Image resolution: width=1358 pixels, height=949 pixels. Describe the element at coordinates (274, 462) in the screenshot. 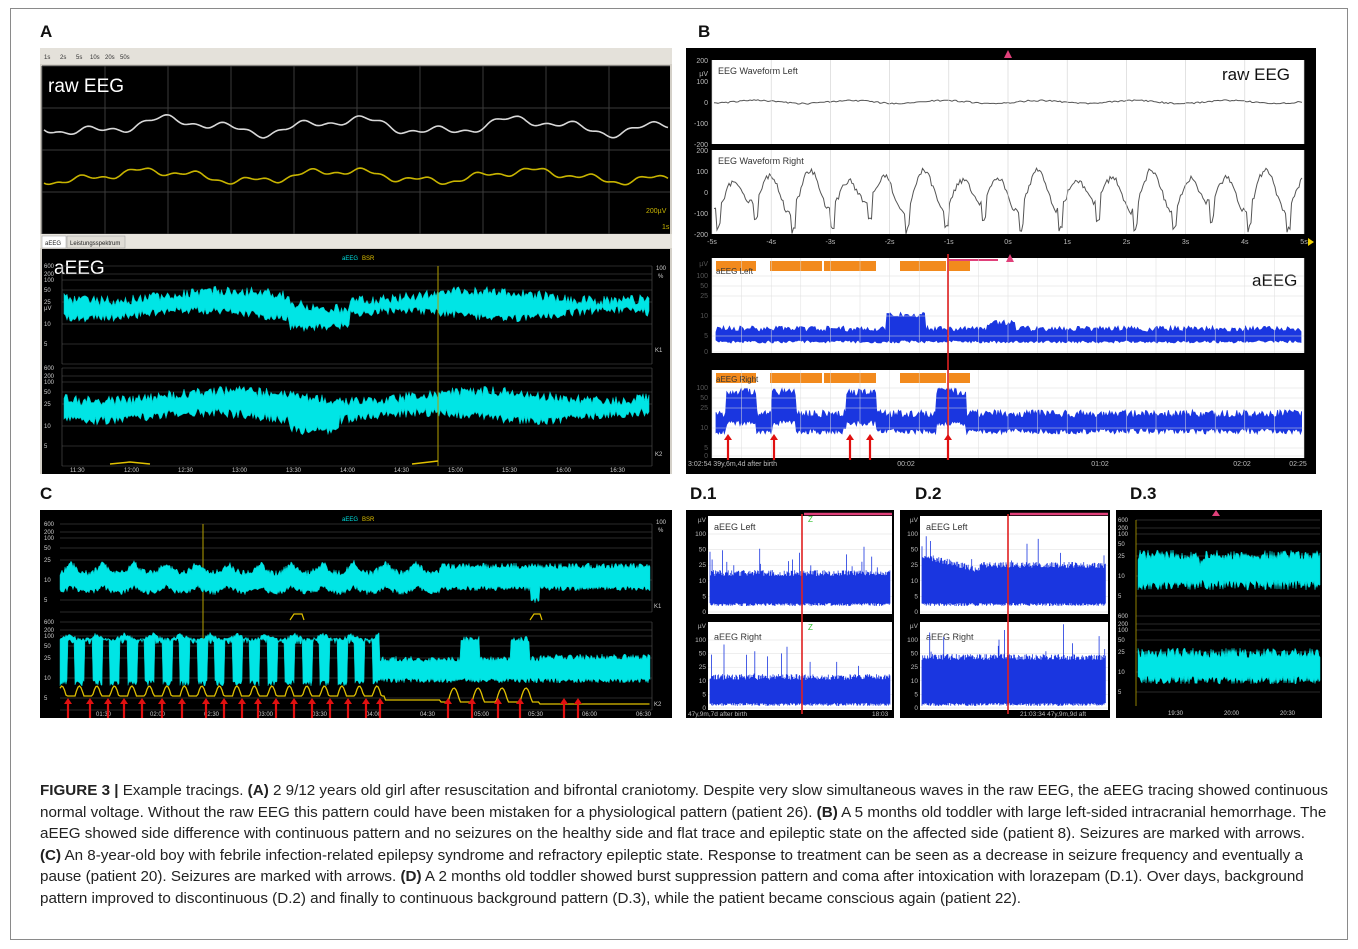

I see `bsr-trace` at that location.